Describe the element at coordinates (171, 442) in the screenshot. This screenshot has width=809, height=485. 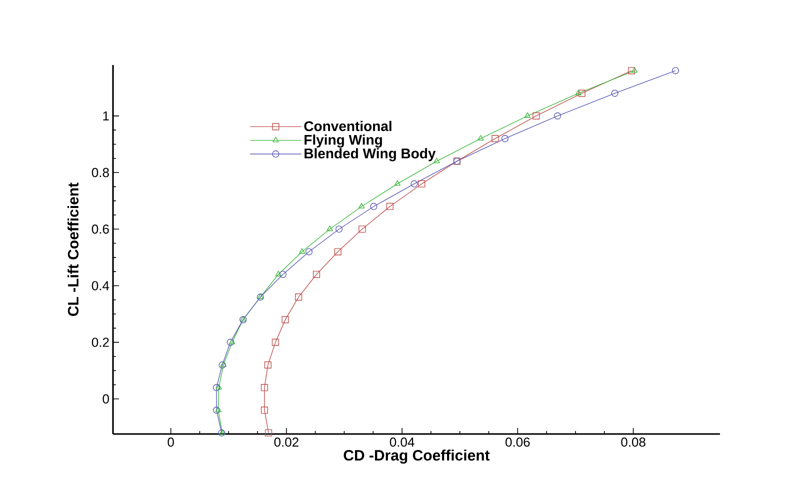
I see `x-tick-label: 0` at that location.